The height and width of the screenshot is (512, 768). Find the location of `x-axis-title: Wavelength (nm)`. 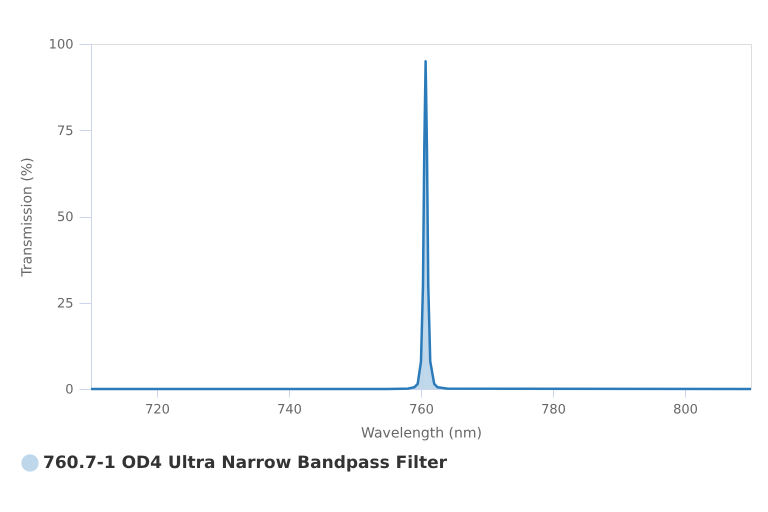

x-axis-title: Wavelength (nm) is located at coordinates (421, 434).